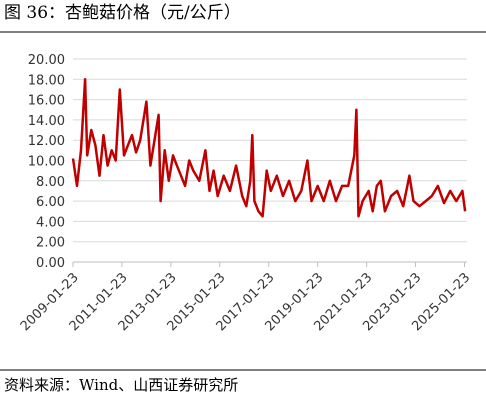 The image size is (486, 400). I want to click on y-tick-label: 6.00, so click(50, 202).